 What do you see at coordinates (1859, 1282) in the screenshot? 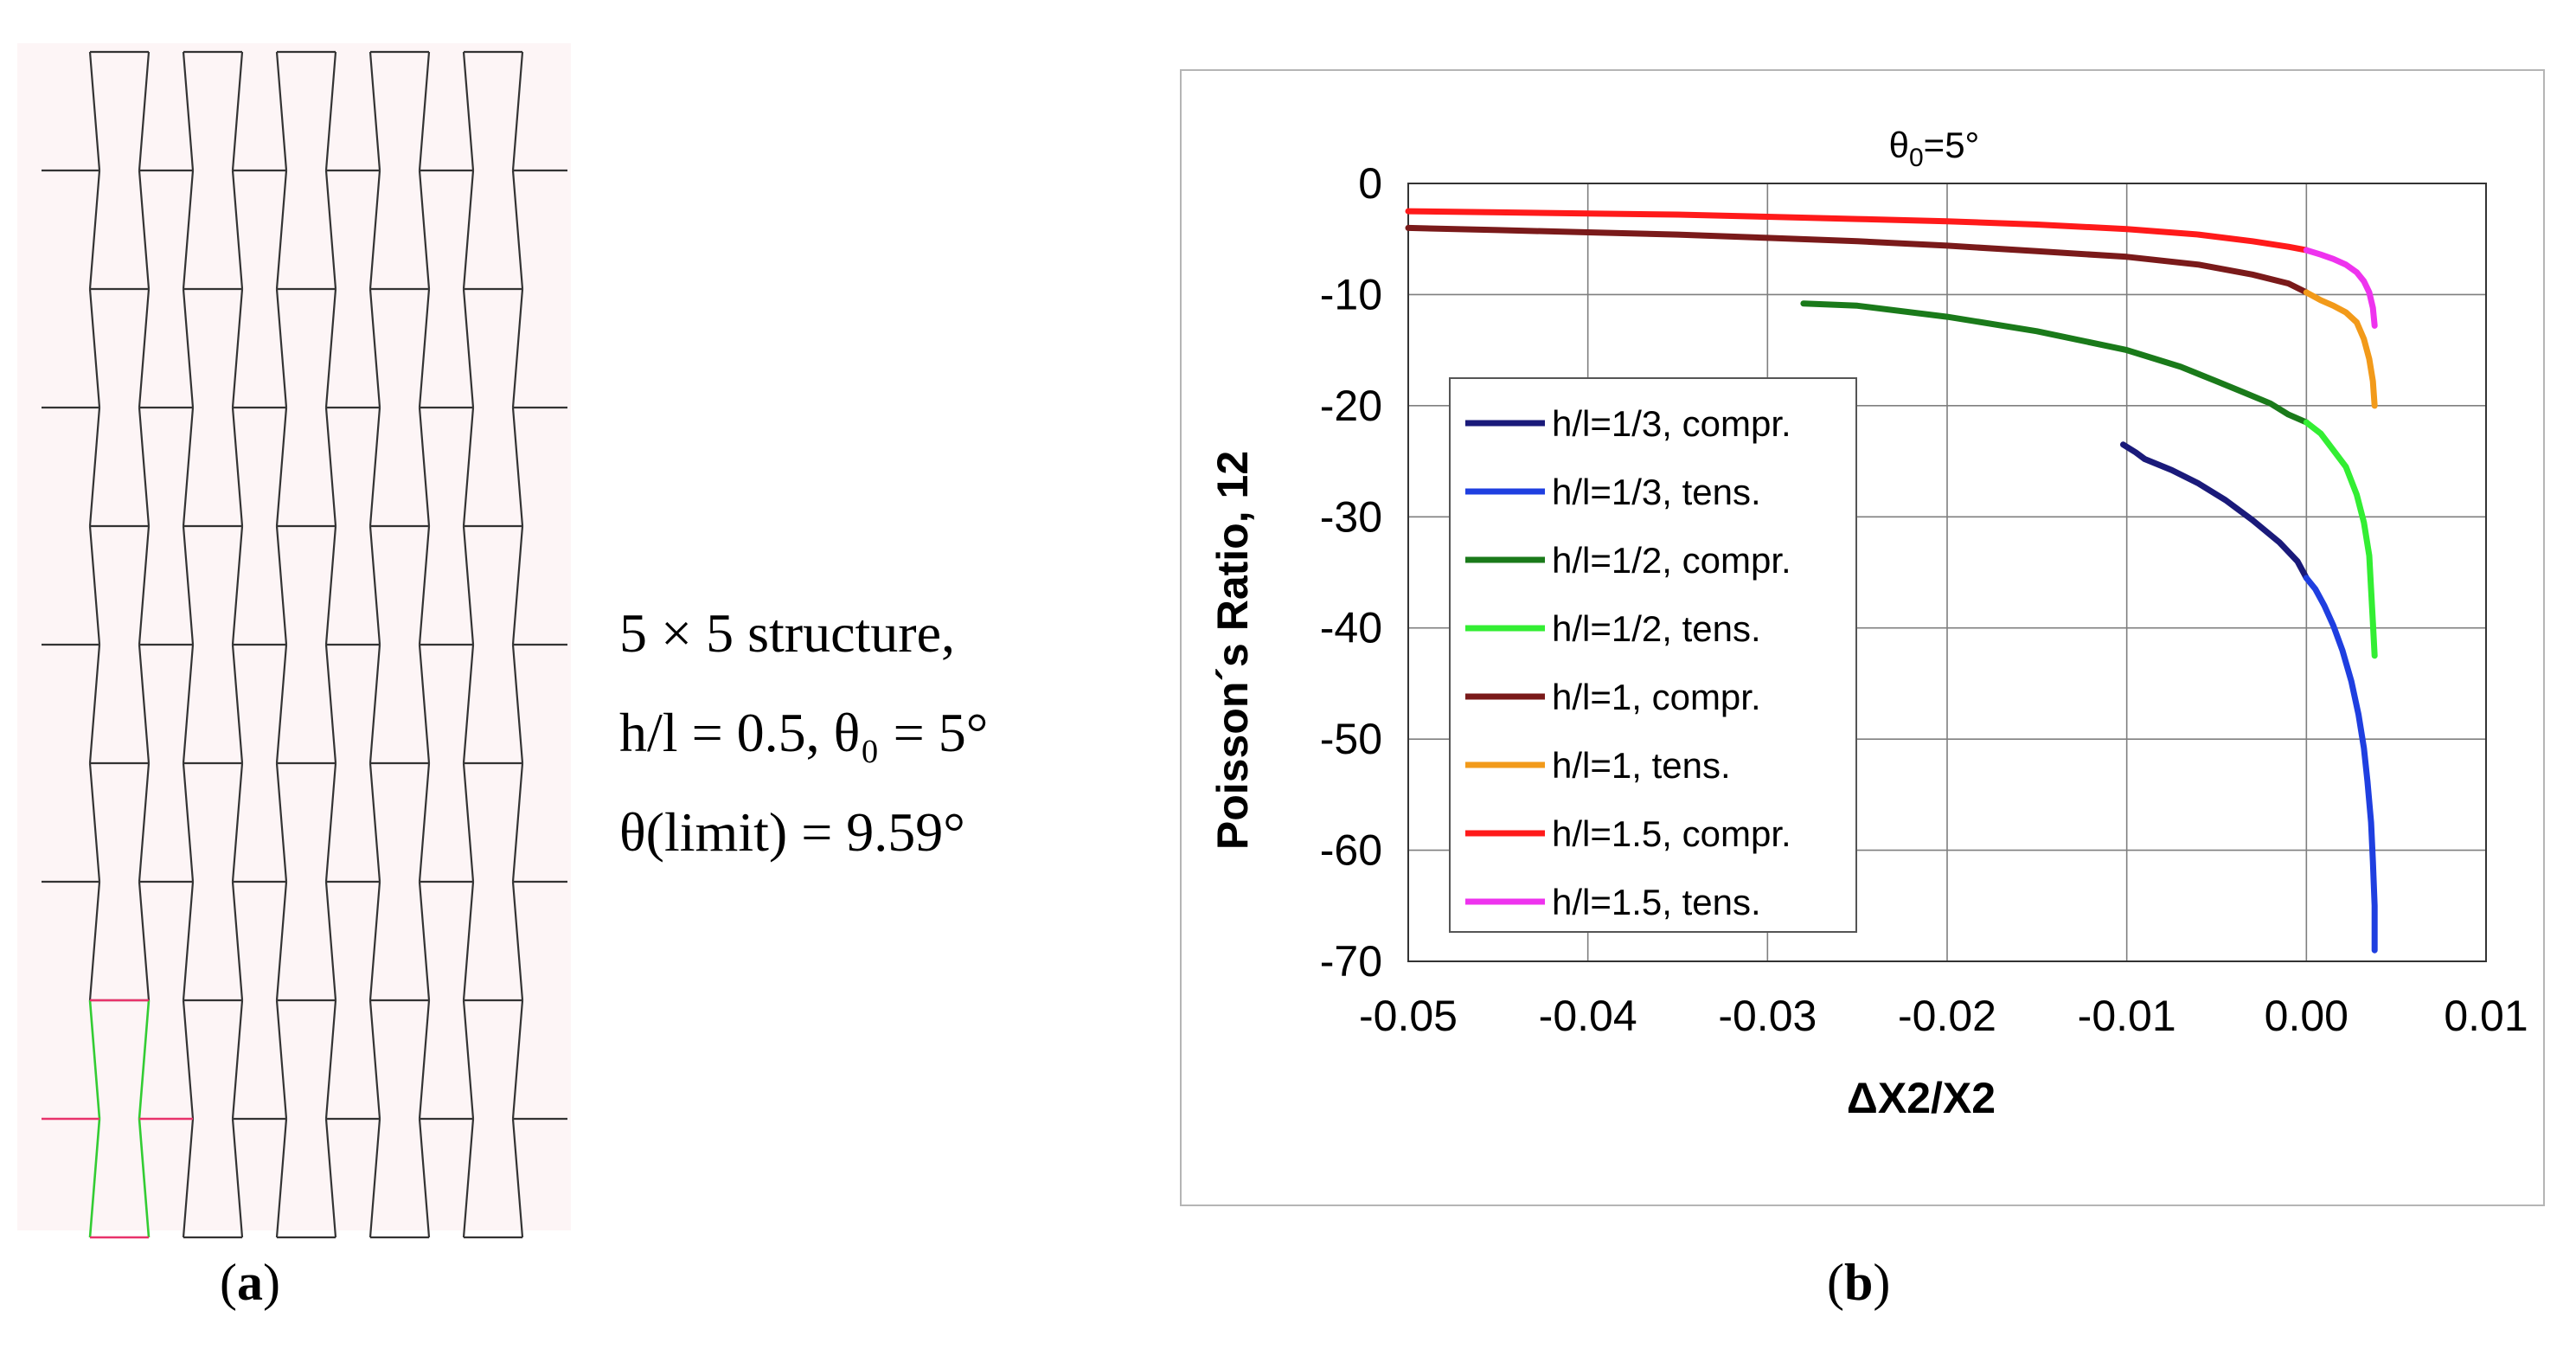
I see `caption-b: (b)` at bounding box center [1859, 1282].